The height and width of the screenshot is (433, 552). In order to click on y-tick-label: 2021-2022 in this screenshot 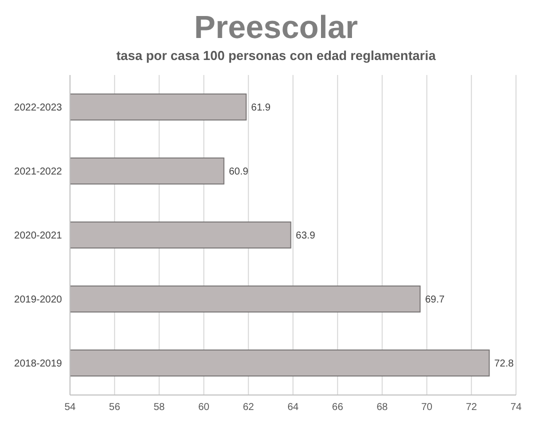, I will do `click(38, 172)`.